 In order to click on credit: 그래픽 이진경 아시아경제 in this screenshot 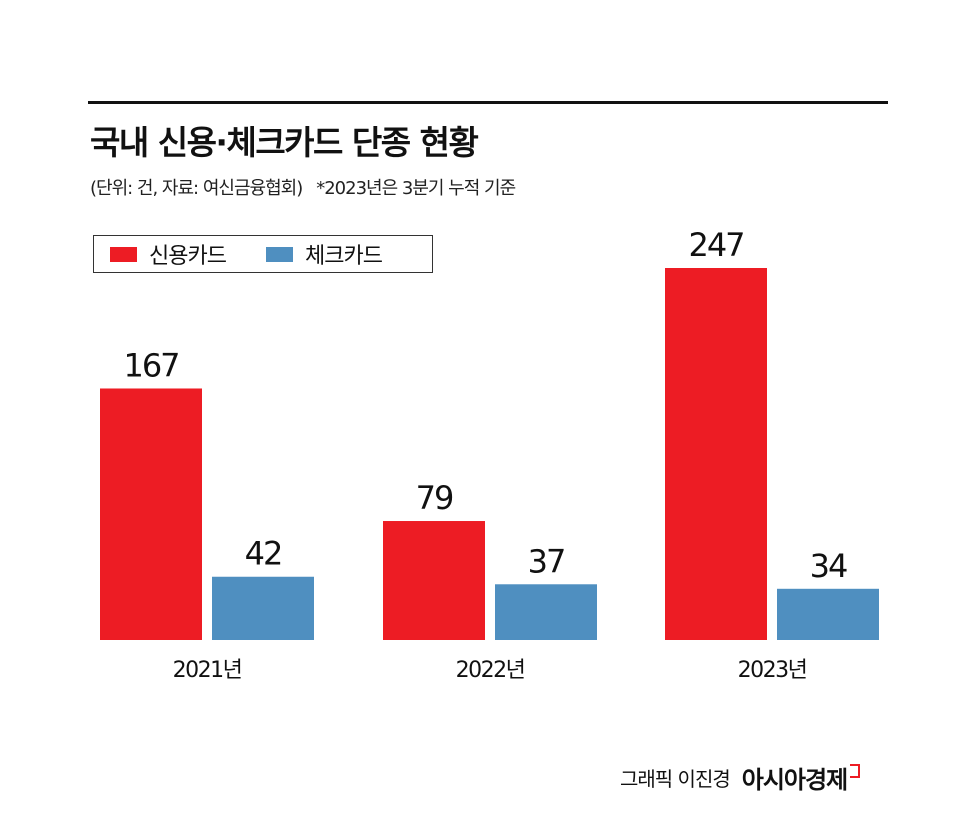, I will do `click(740, 777)`.